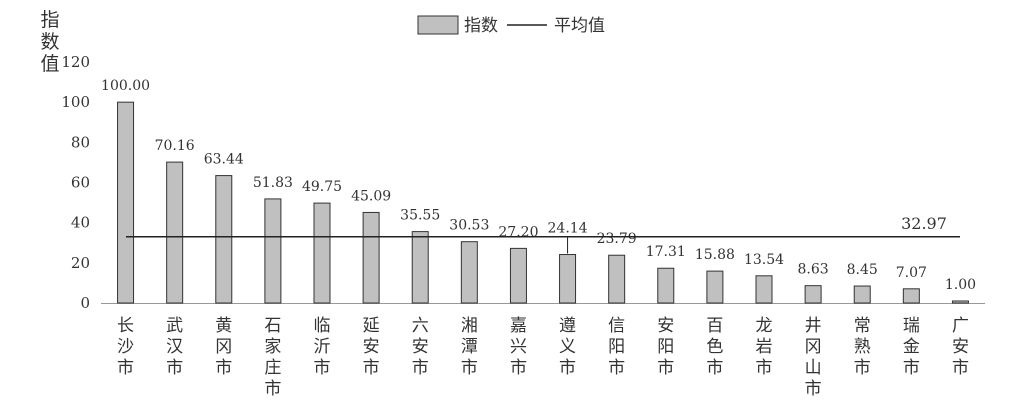 Image resolution: width=1024 pixels, height=407 pixels. I want to click on category-label-char: 黄, so click(223, 326).